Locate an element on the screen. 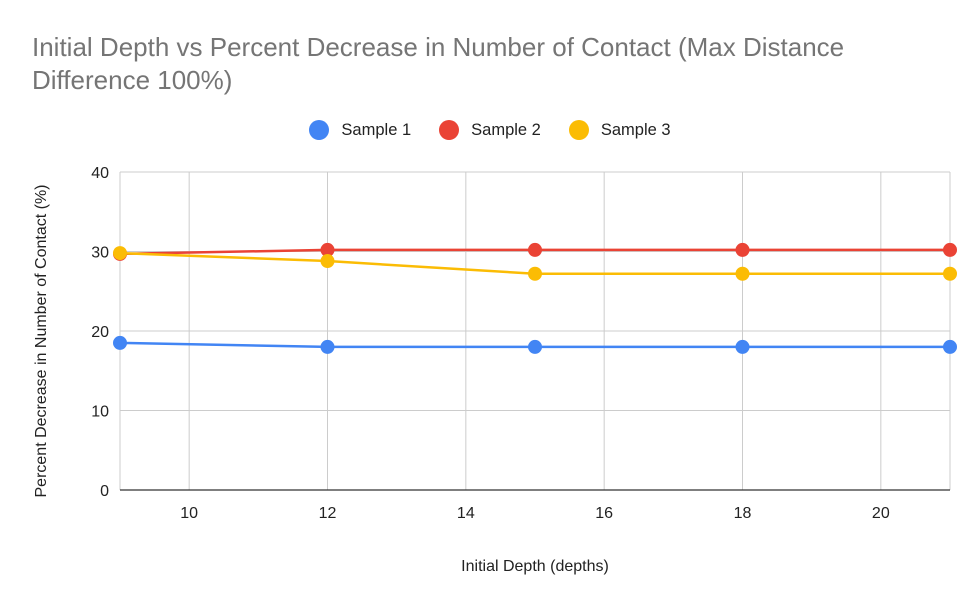 Image resolution: width=980 pixels, height=606 pixels. legend-label-sample-2: Sample 2 is located at coordinates (506, 129).